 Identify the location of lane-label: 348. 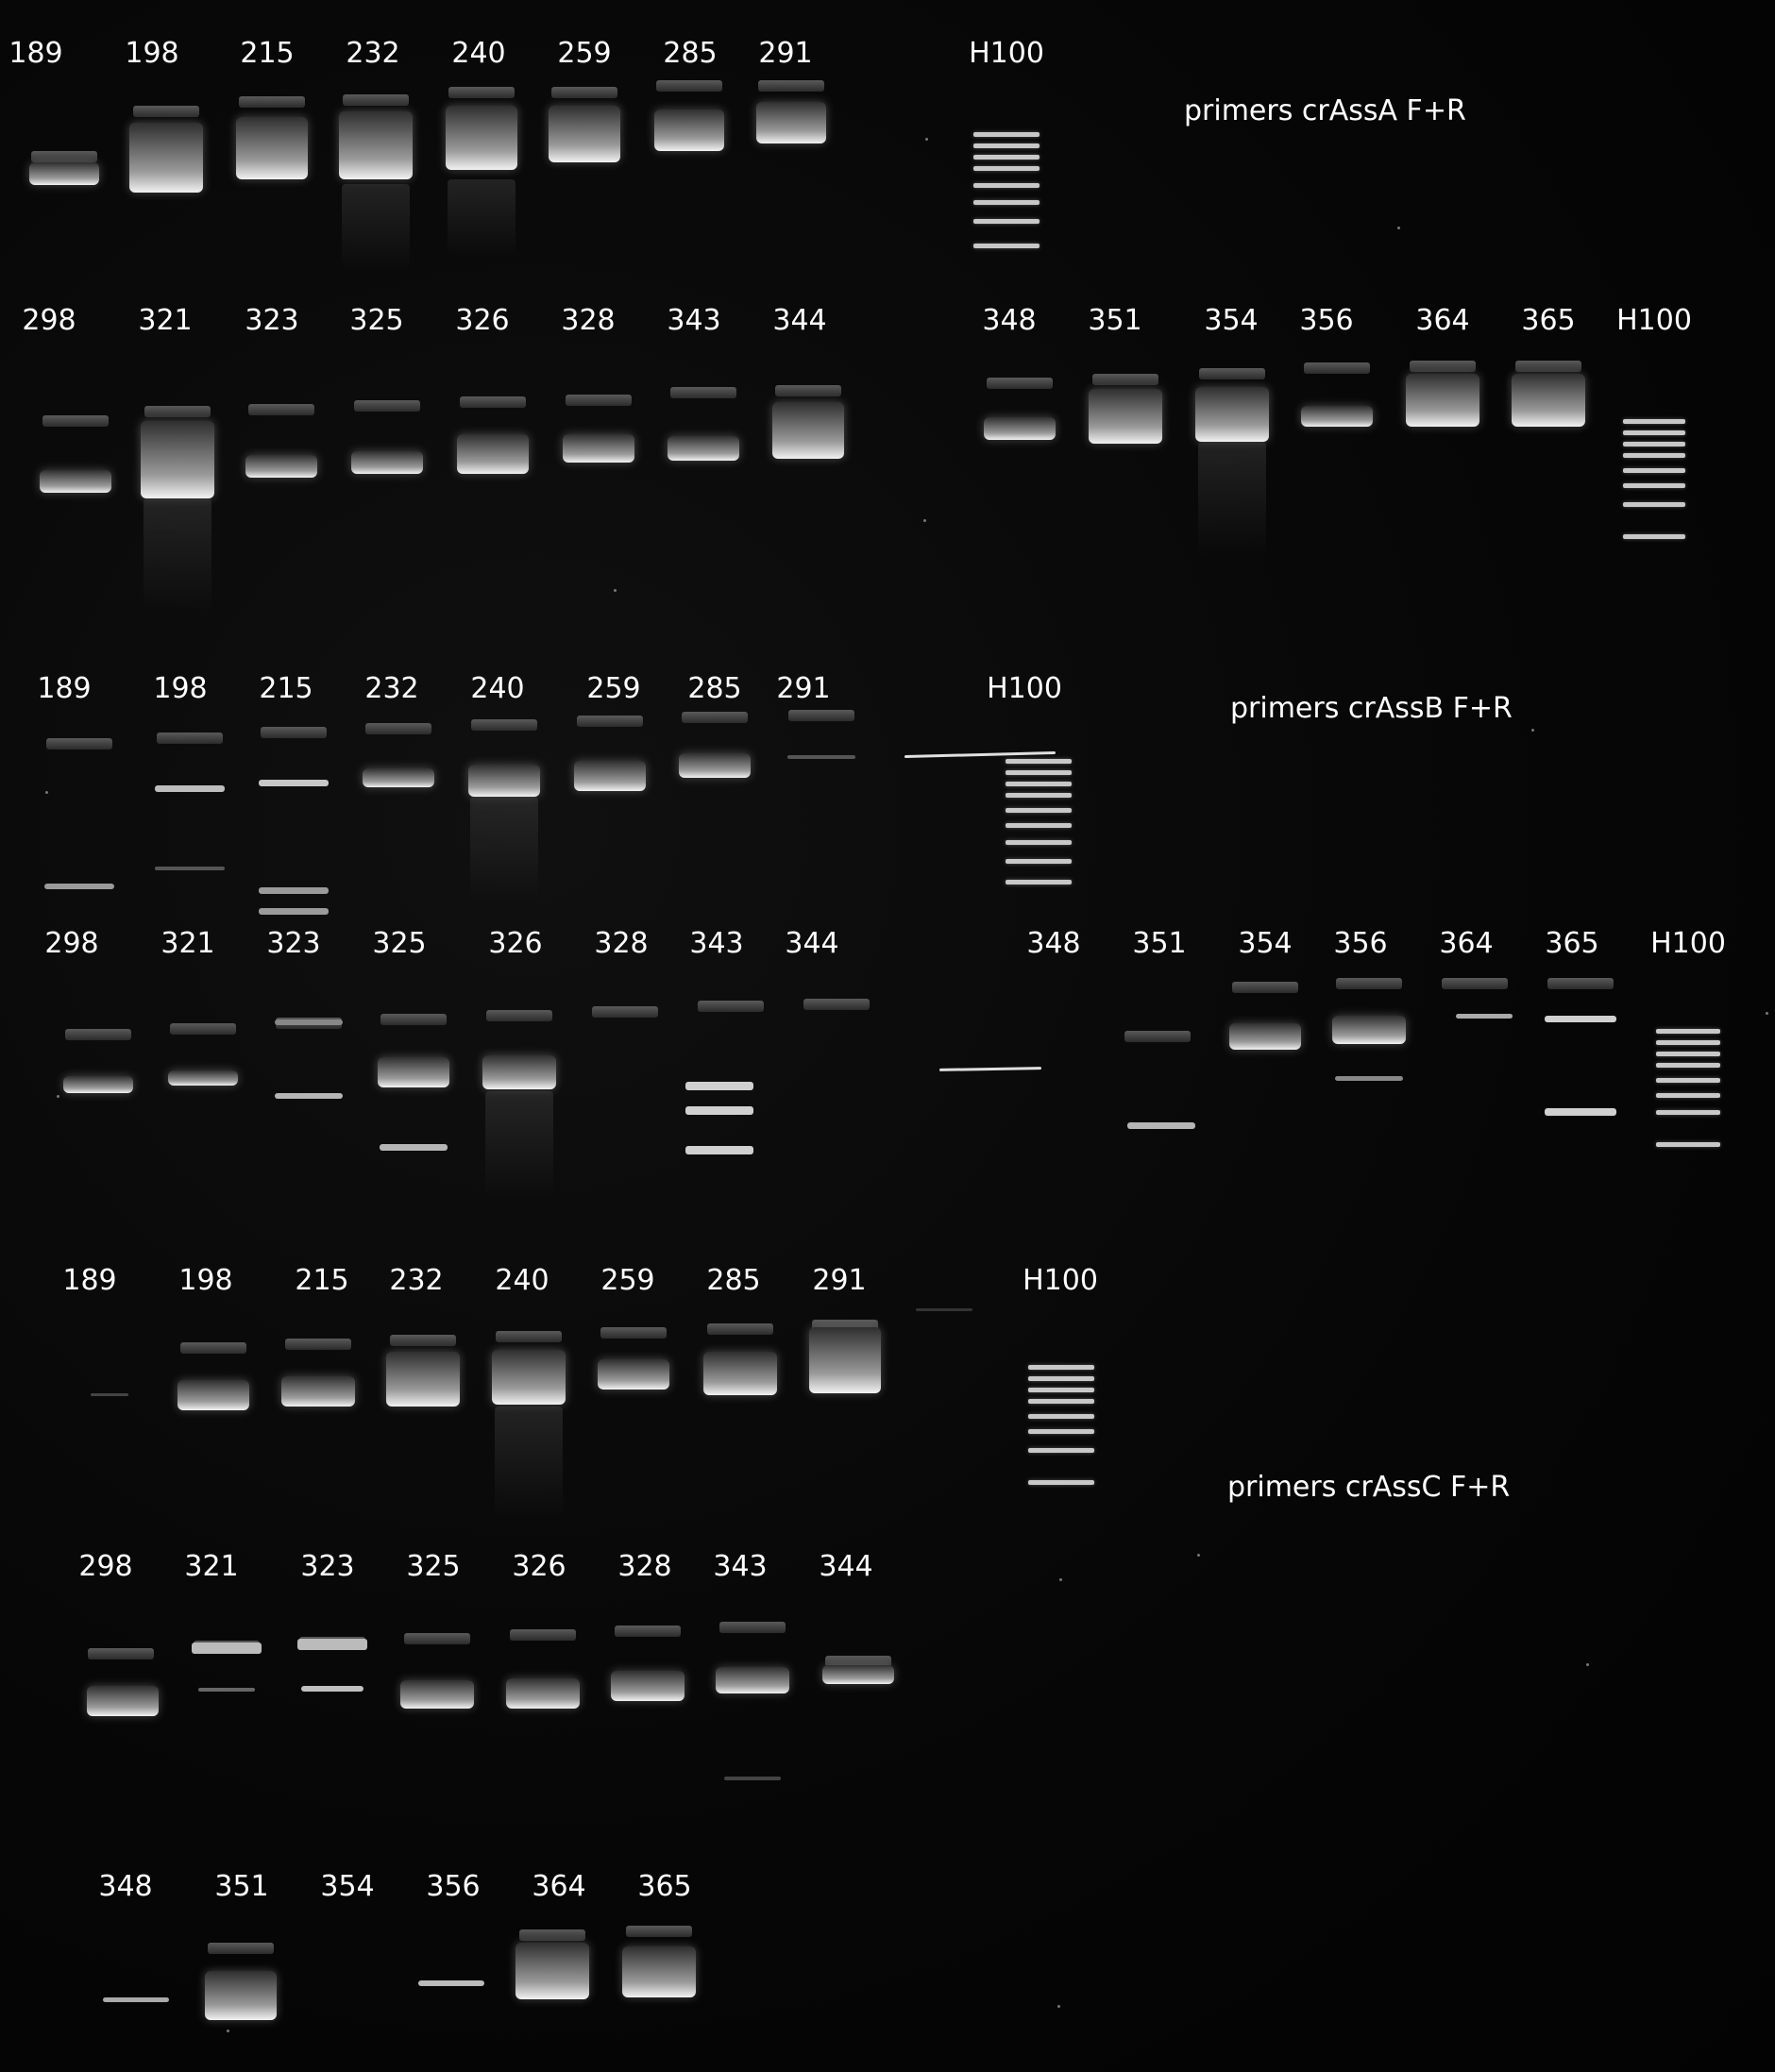
(1053, 943).